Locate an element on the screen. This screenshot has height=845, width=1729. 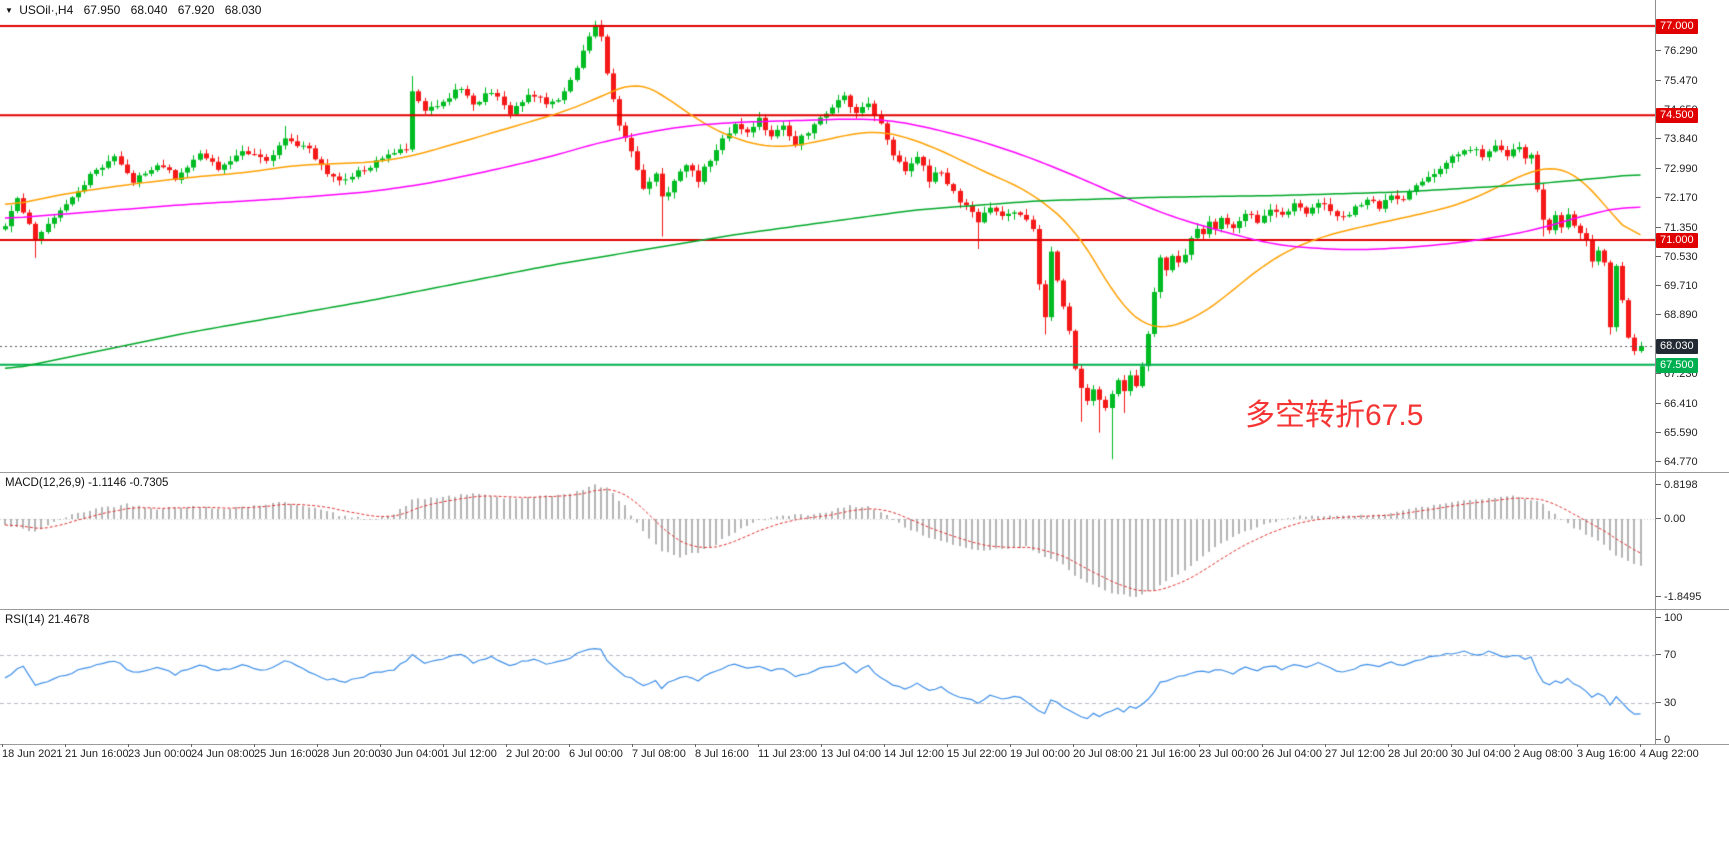
time-axis-label: 18 Jun 2021 is located at coordinates (32, 752).